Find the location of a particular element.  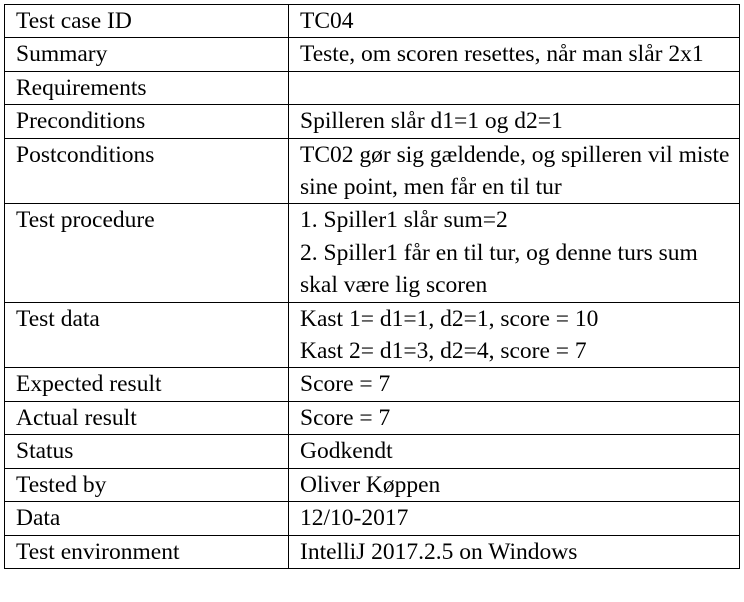

field-label-test-environment: Test environment is located at coordinates (146, 551).